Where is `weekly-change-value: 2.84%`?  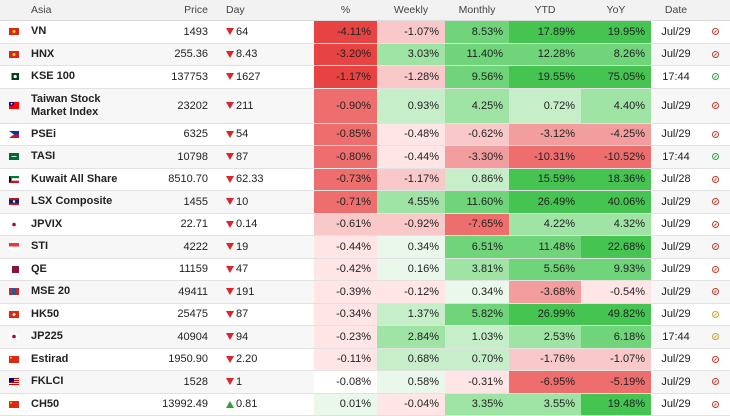 weekly-change-value: 2.84% is located at coordinates (411, 337).